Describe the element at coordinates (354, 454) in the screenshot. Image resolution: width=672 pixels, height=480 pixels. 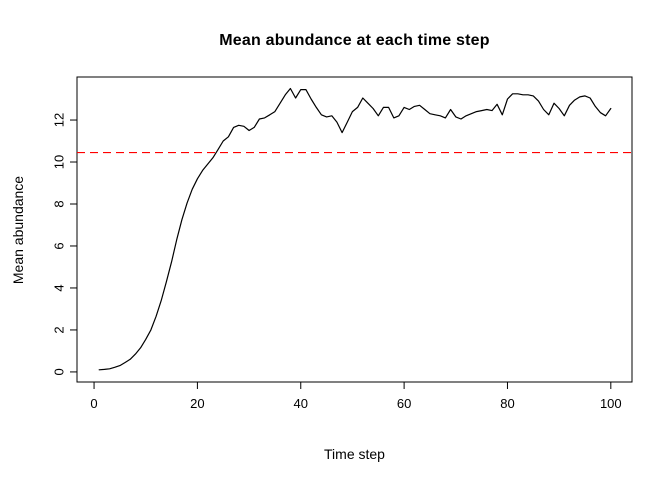
I see `x-axis-label: Time step` at that location.